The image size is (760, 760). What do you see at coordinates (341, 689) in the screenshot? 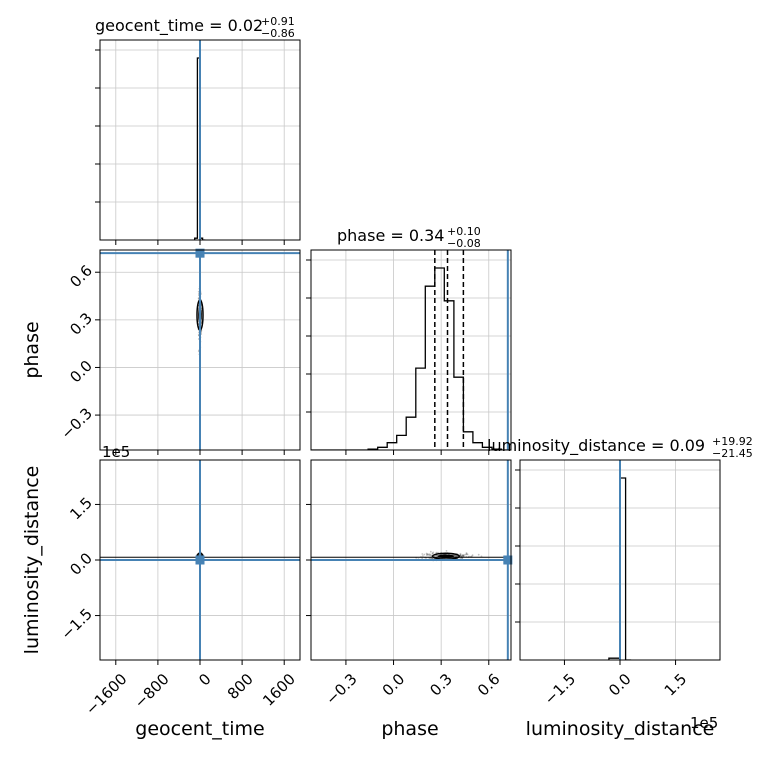
I see `x-tick-label: −0.3` at bounding box center [341, 689].